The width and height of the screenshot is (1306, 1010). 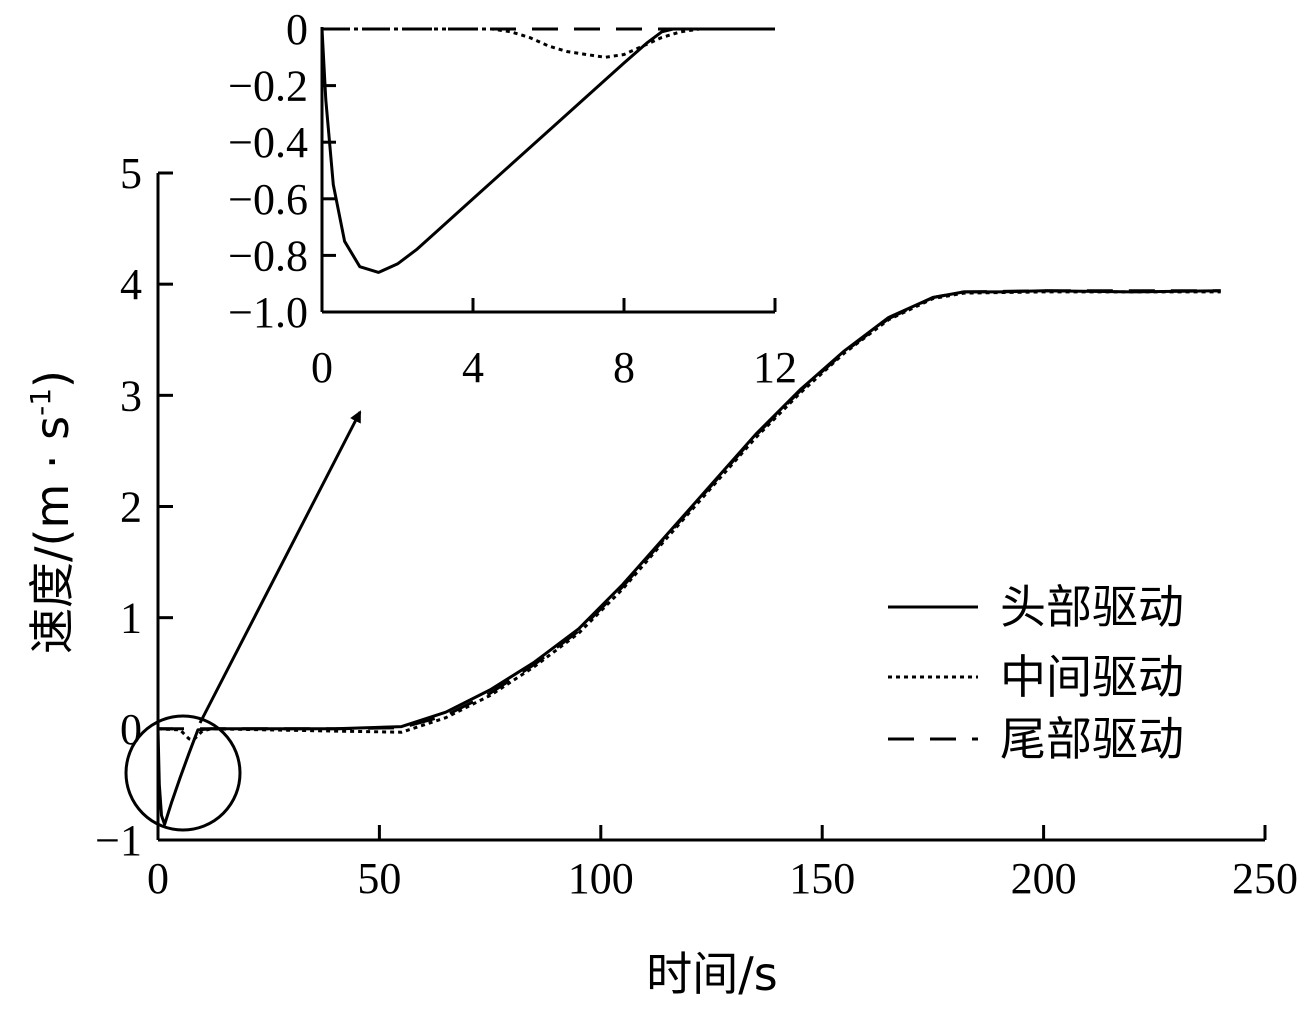 I want to click on inset-series-0-line, so click(x=547, y=150).